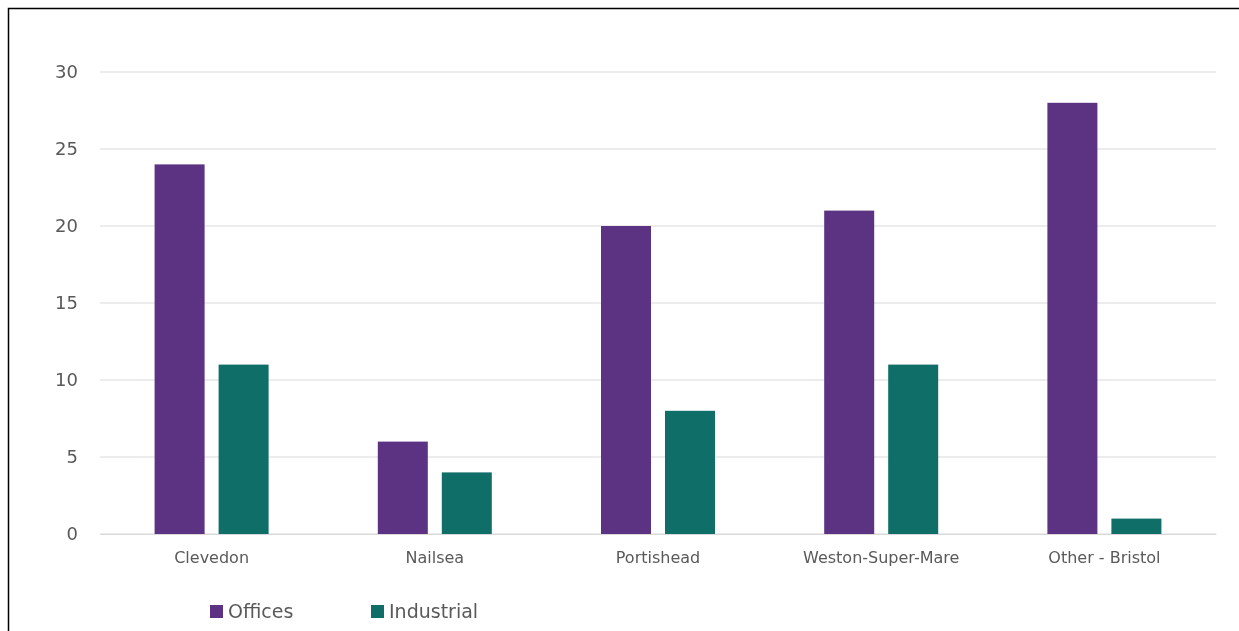  I want to click on x-tick-label: Weston-Super-Mare, so click(881, 558).